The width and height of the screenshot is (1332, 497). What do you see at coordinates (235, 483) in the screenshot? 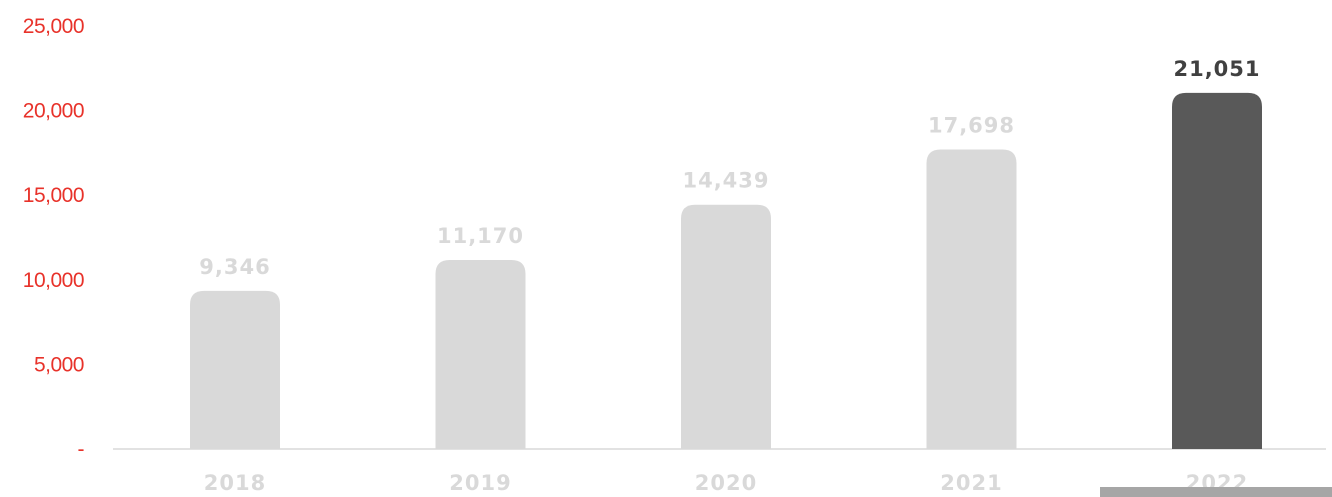
I see `x-tick-label: 2018` at bounding box center [235, 483].